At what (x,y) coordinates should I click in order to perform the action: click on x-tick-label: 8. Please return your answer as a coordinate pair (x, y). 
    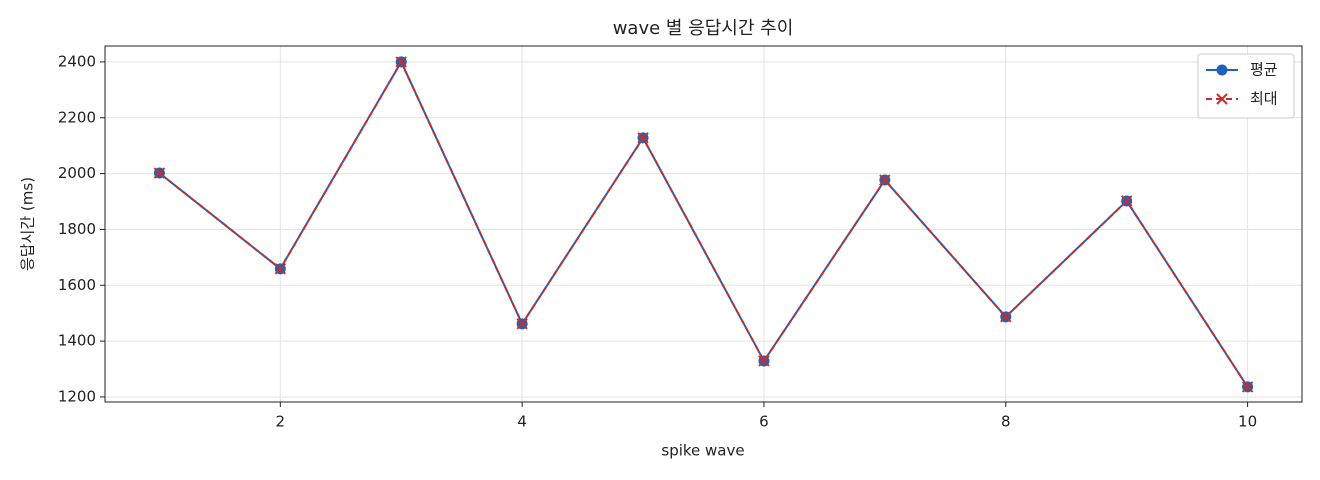
    Looking at the image, I should click on (1006, 422).